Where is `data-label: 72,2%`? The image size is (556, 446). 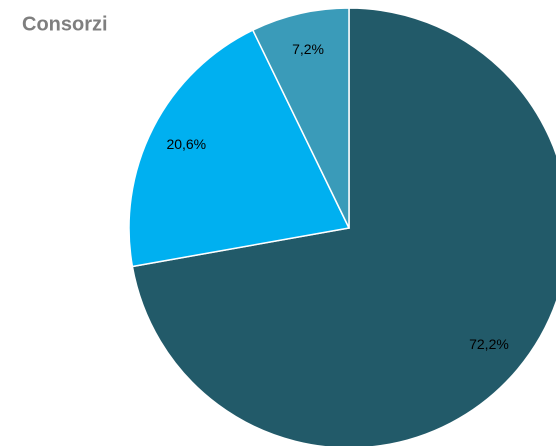 data-label: 72,2% is located at coordinates (489, 344).